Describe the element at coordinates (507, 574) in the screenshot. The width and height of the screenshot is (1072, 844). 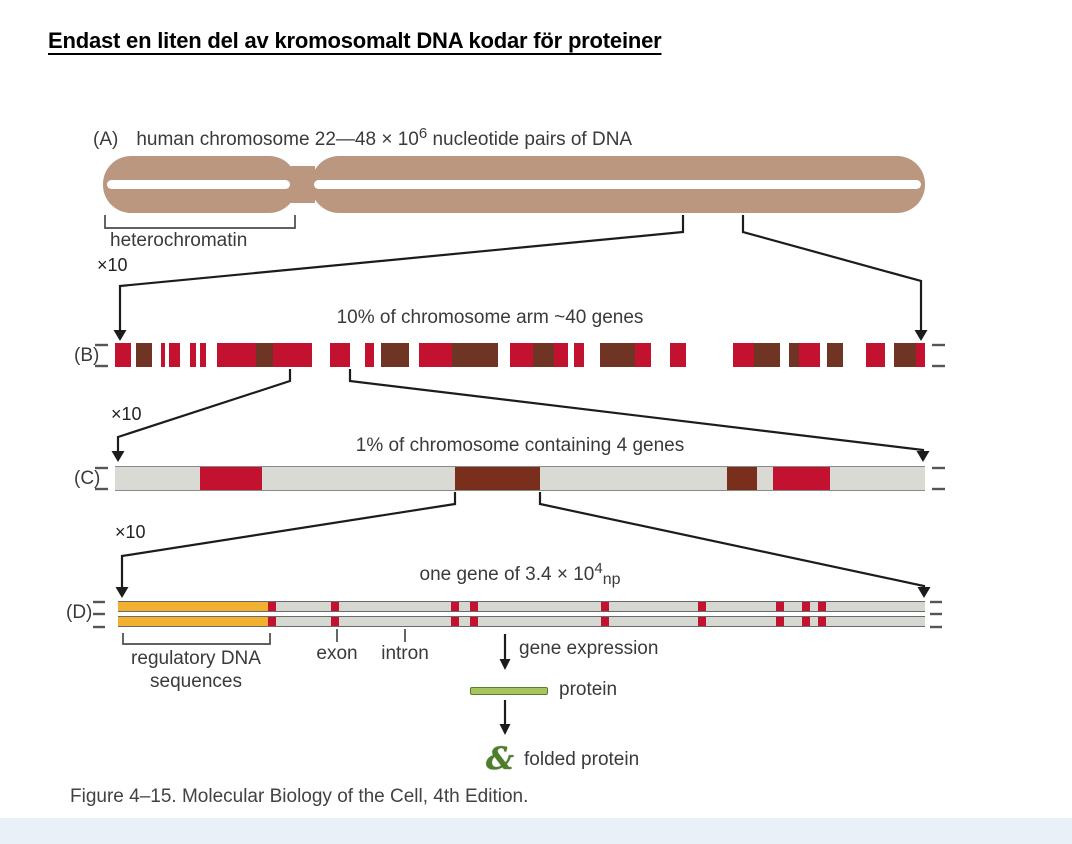
I see `panel-d-heading-text: one gene of 3.4 × 10` at that location.